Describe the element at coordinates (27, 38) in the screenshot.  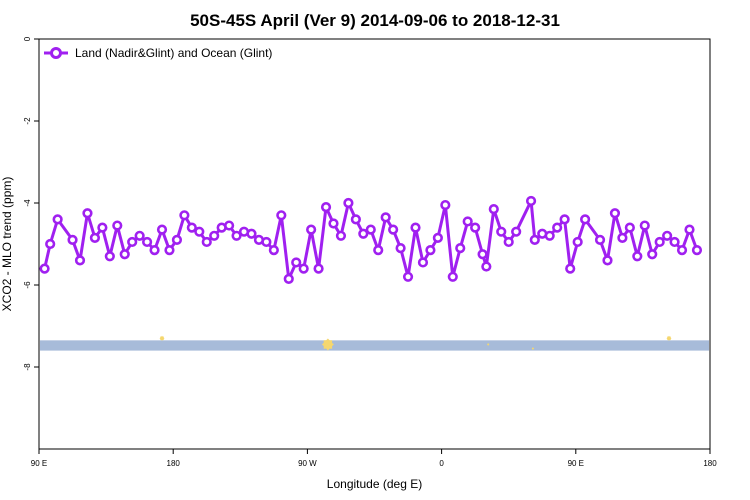
I see `y-tick-label: 0` at that location.